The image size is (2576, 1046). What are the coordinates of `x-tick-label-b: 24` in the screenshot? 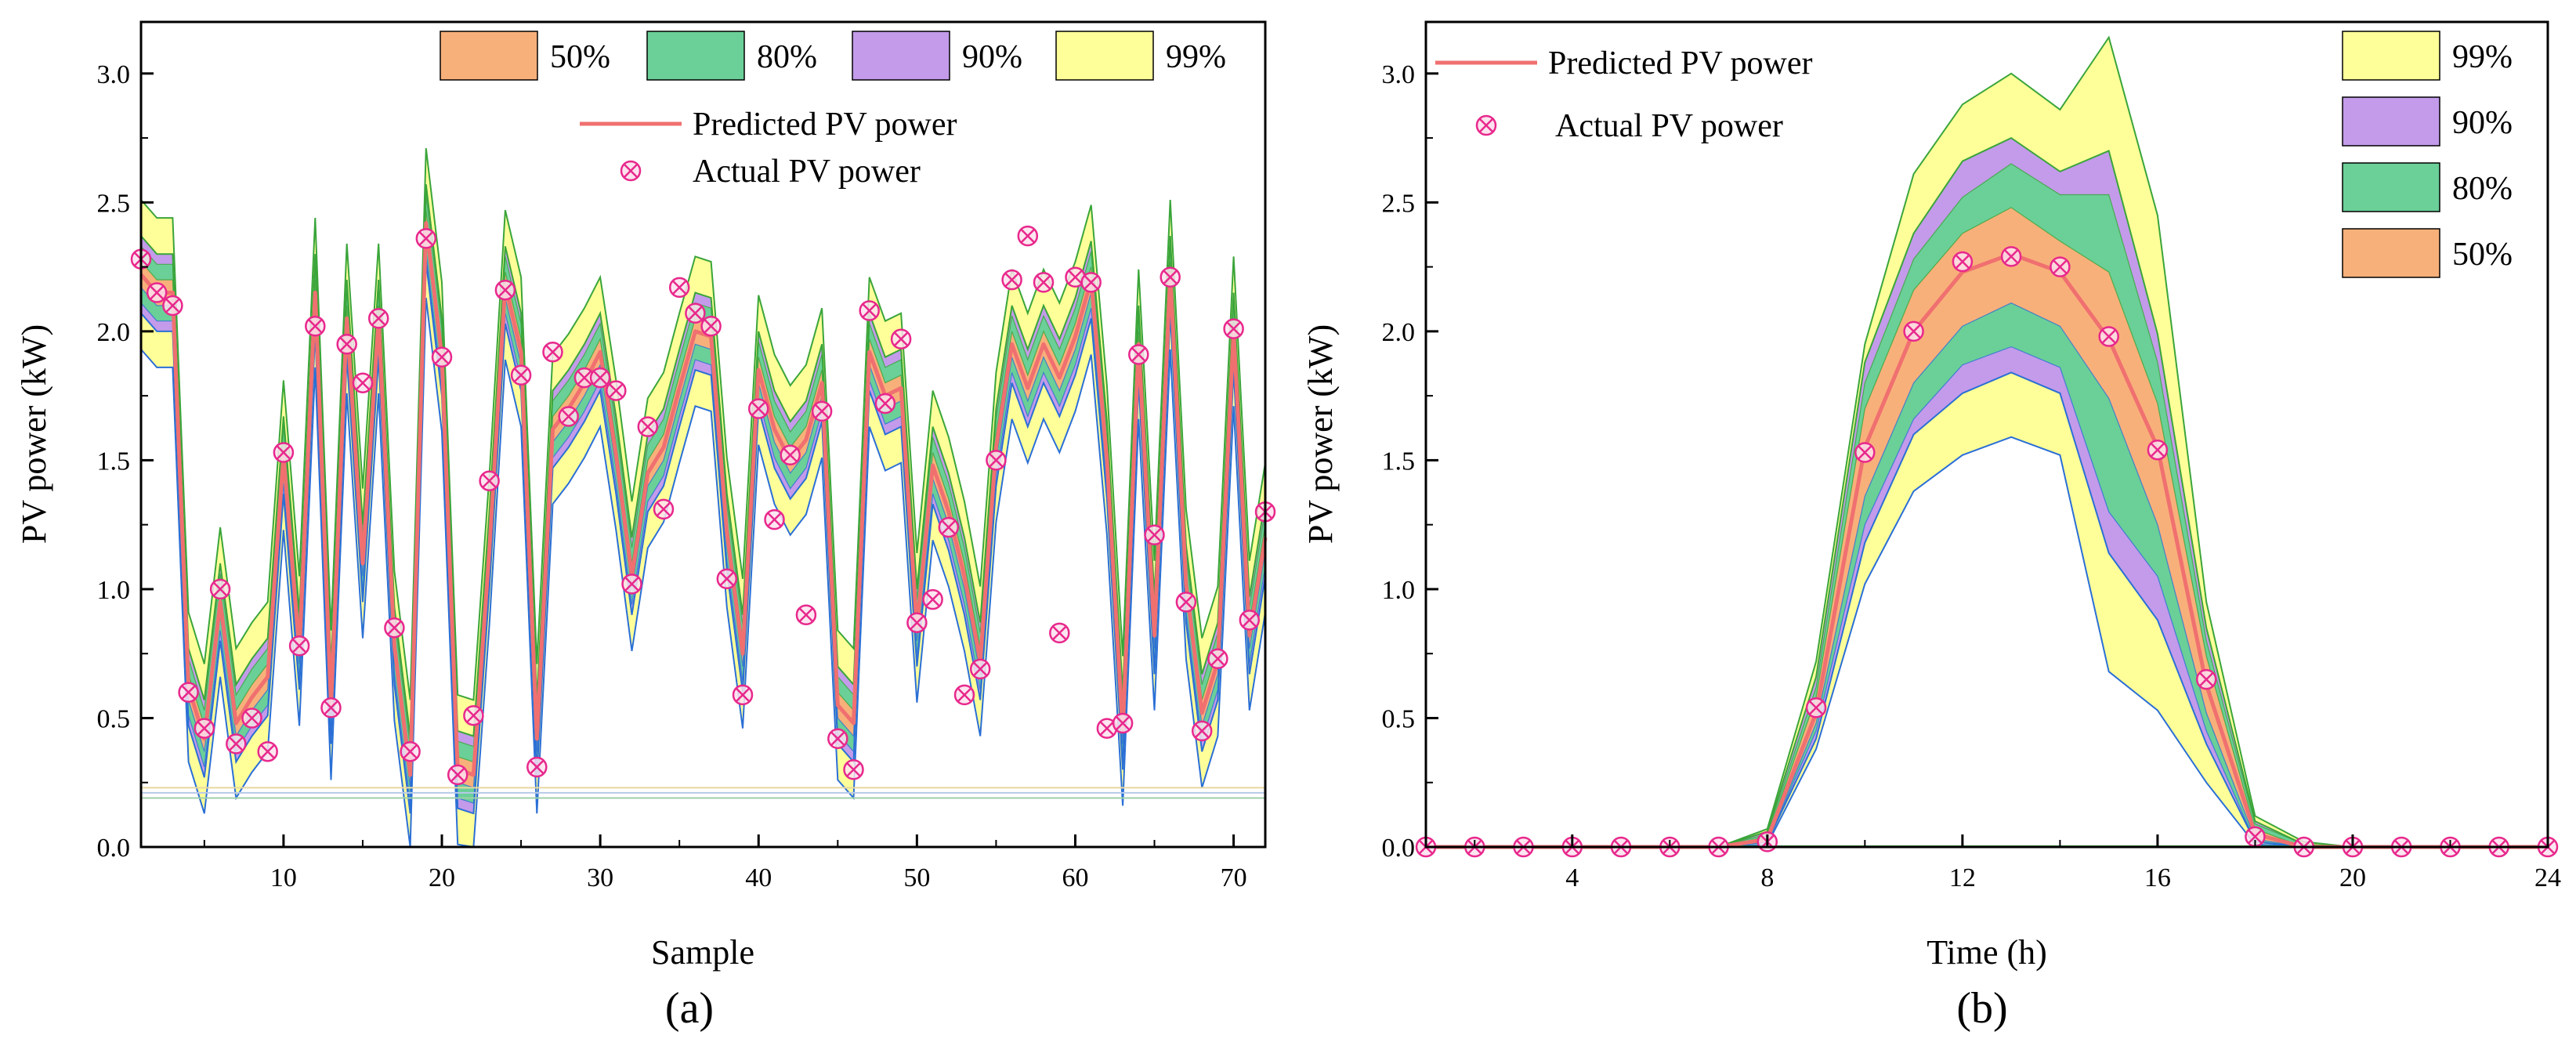 It's located at (2548, 878).